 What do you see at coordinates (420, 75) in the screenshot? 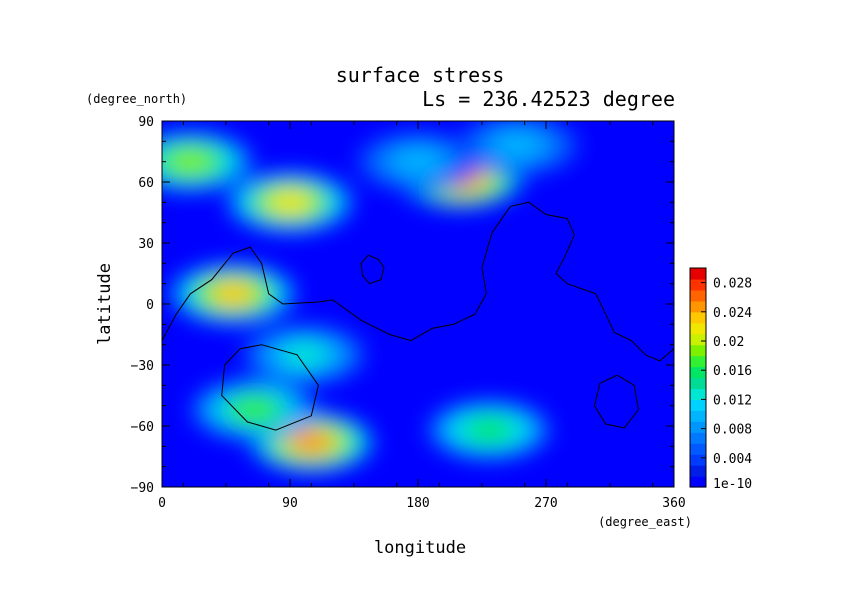
I see `chart-title: surface stress` at bounding box center [420, 75].